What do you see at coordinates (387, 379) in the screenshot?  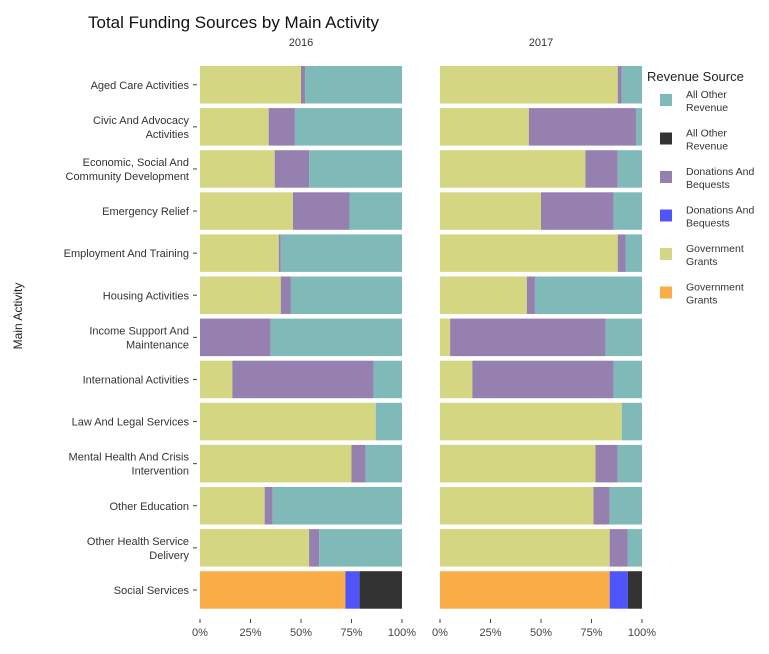 I see `bar-2016-7-all-other-revenue` at bounding box center [387, 379].